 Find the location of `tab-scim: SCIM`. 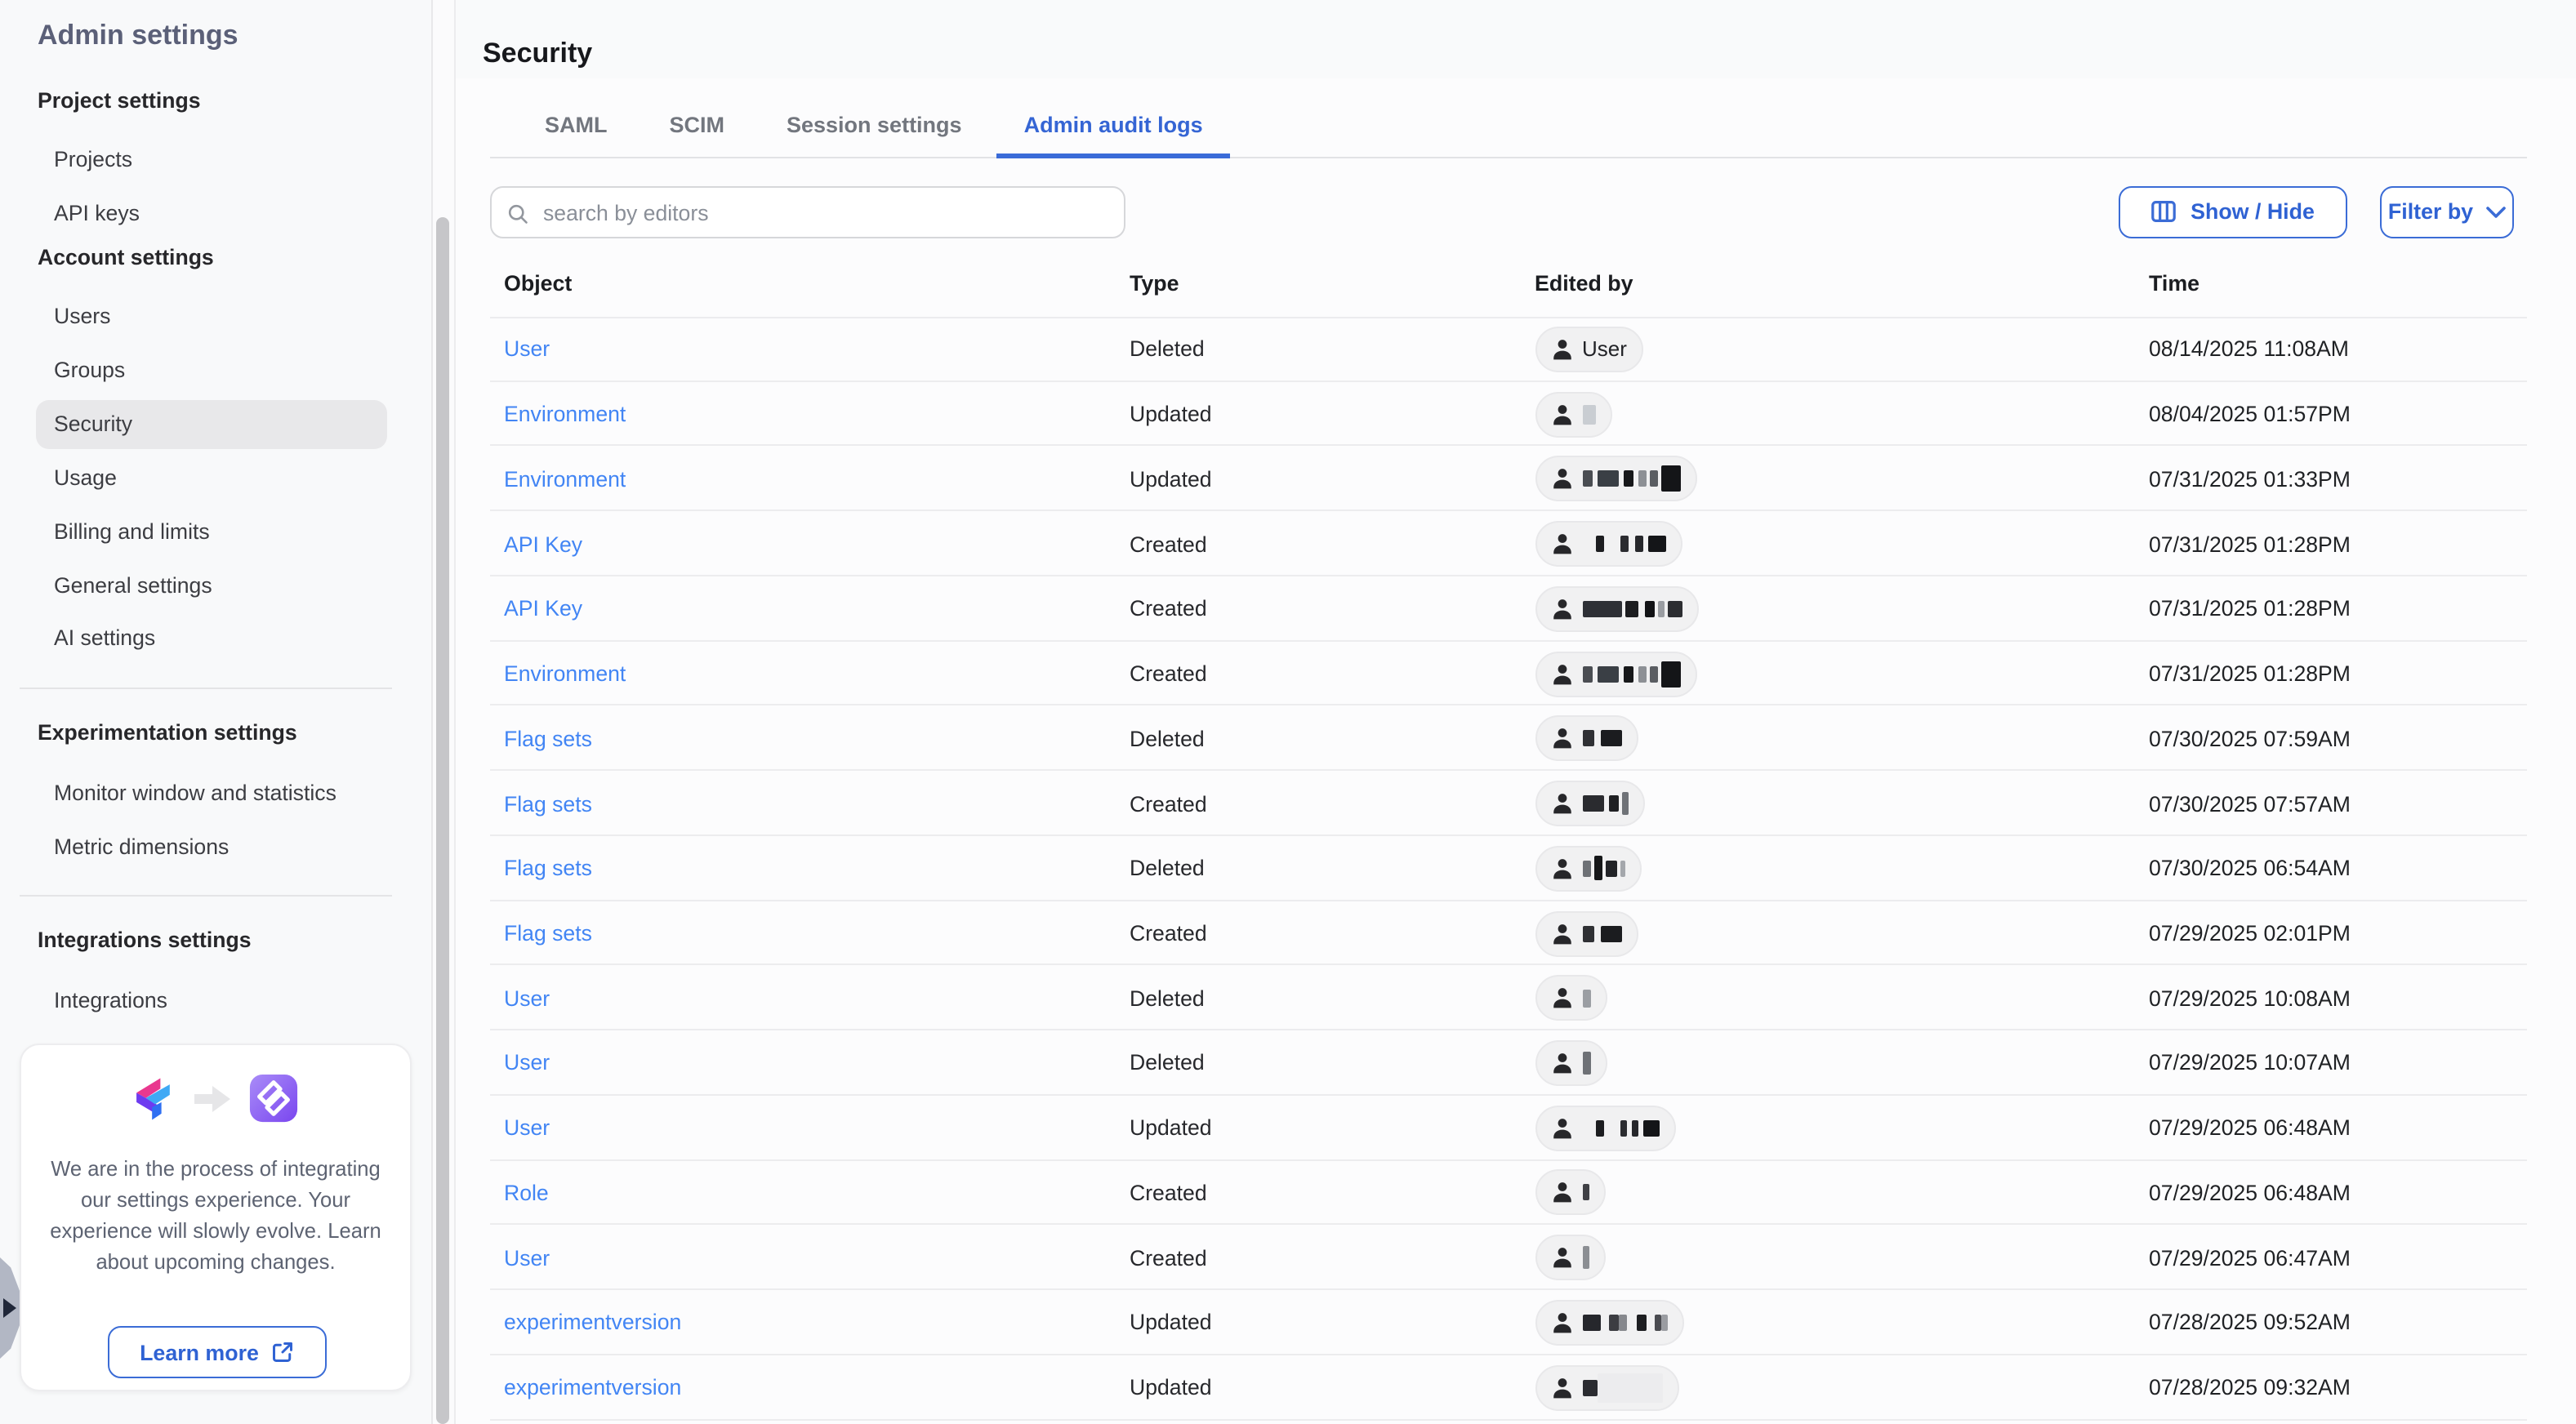

tab-scim: SCIM is located at coordinates (697, 124).